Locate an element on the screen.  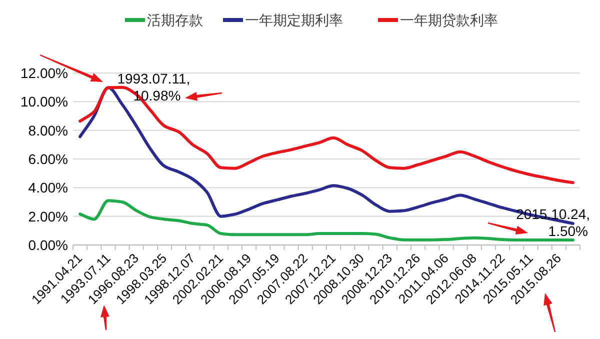
y-tick-label: 8.00% is located at coordinates (48, 130).